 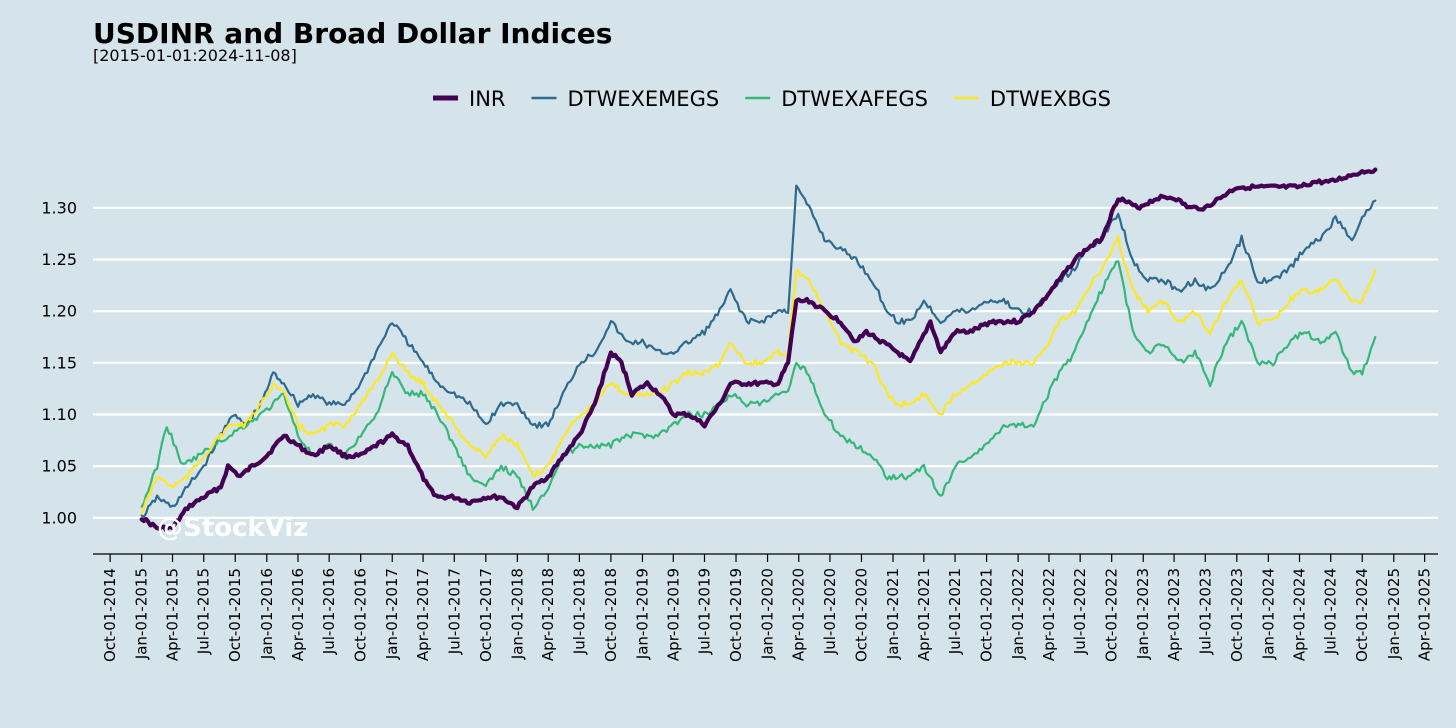 What do you see at coordinates (1174, 614) in the screenshot?
I see `x-tick-label: Apr-01-2023` at bounding box center [1174, 614].